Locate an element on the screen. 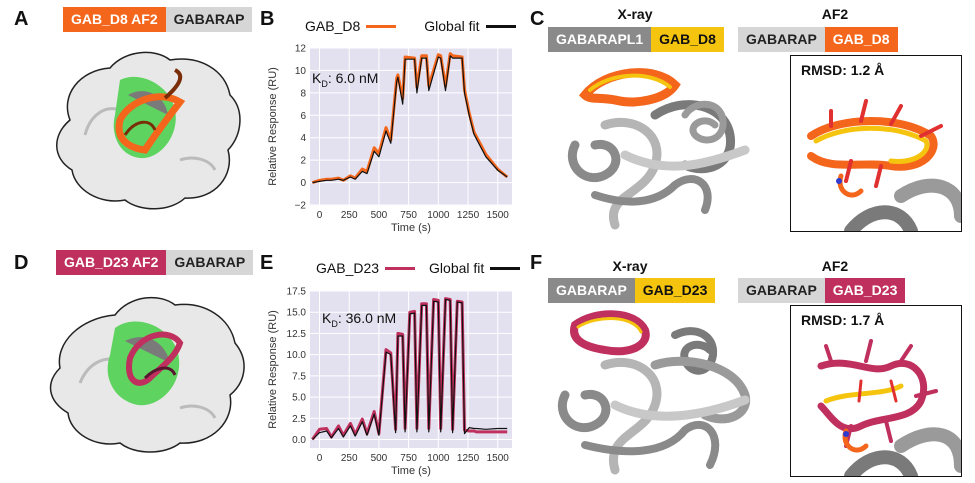 The width and height of the screenshot is (975, 483). y-tick-label: 2.5 is located at coordinates (299, 419).